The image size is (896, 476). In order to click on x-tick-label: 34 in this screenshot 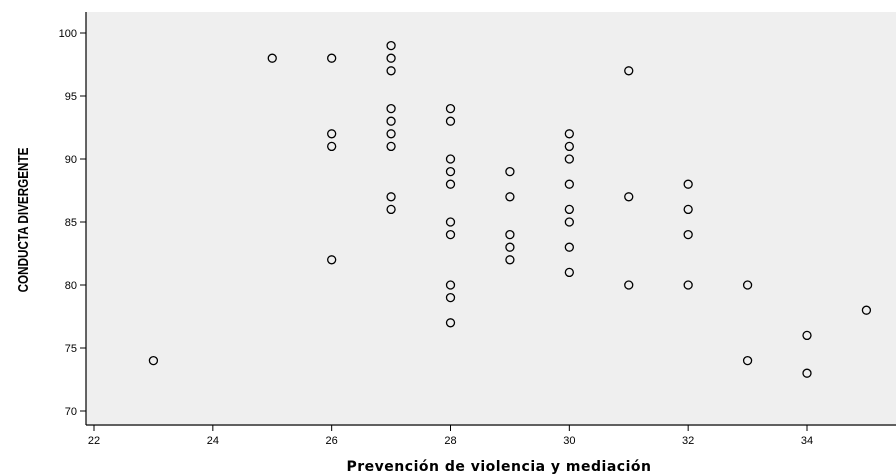, I will do `click(807, 441)`.